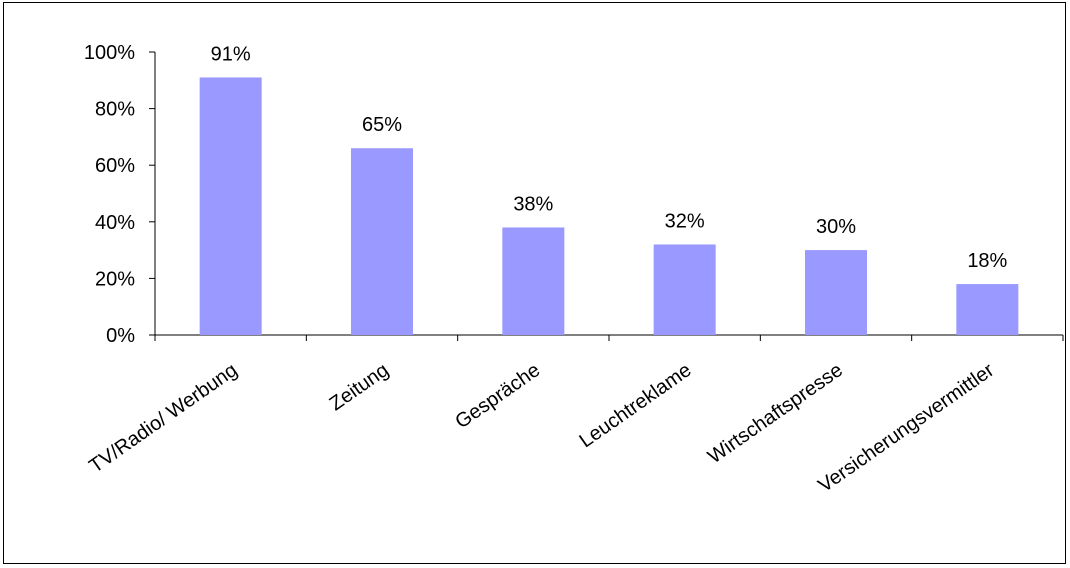 This screenshot has width=1070, height=568. I want to click on bar-data-label: 32%, so click(685, 221).